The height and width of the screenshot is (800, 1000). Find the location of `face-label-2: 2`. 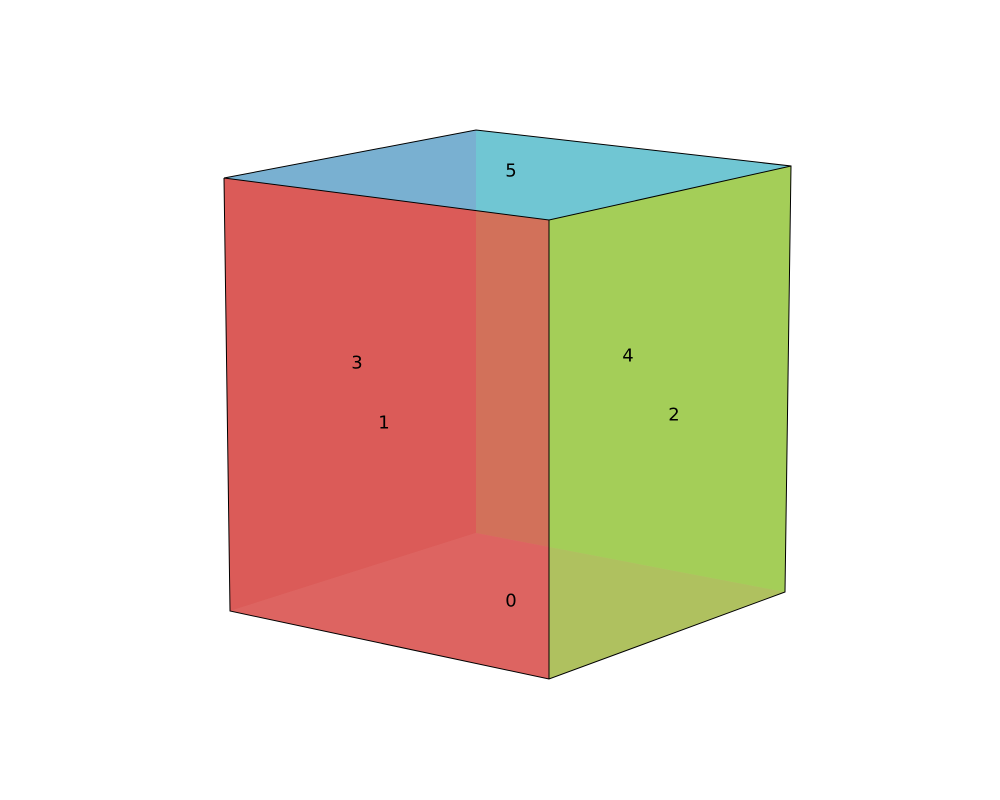

face-label-2: 2 is located at coordinates (673, 415).